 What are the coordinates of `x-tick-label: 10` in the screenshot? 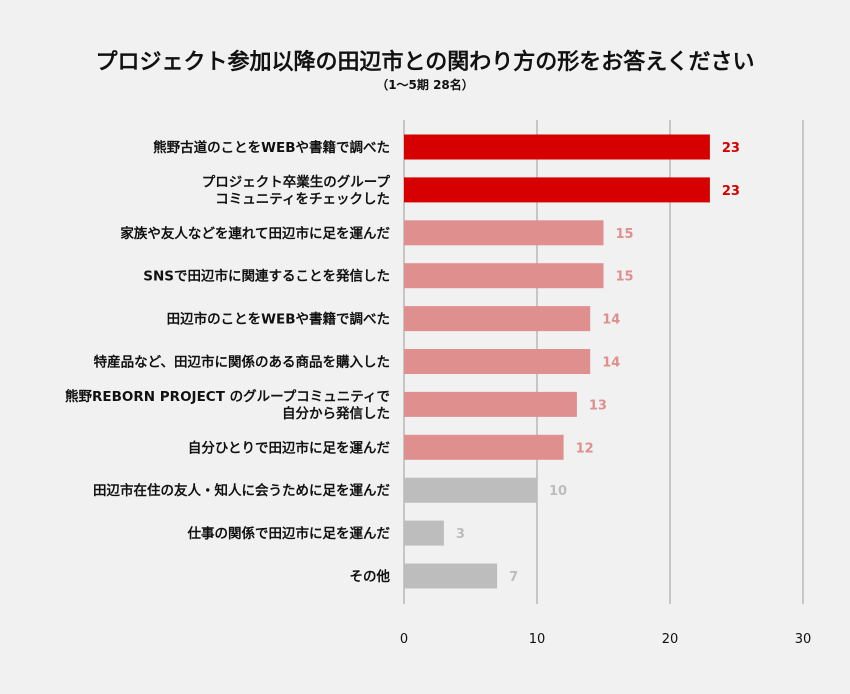 It's located at (537, 639).